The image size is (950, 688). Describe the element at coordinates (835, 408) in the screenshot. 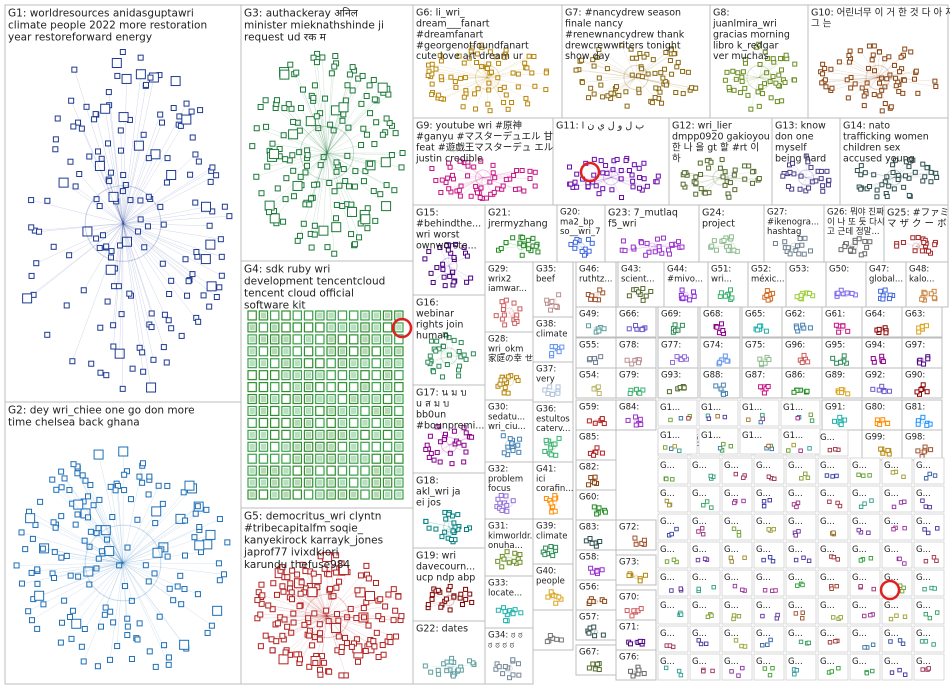

I see `group-label-line: G91:` at that location.